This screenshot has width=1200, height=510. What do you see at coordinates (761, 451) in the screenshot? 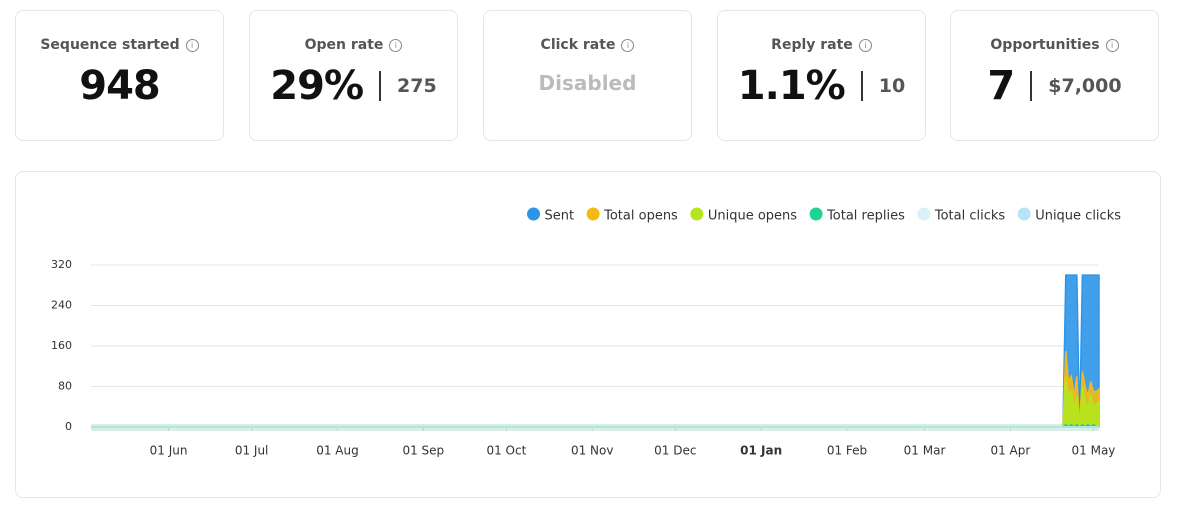
I see `x-tick-label: 01 Jan` at bounding box center [761, 451].